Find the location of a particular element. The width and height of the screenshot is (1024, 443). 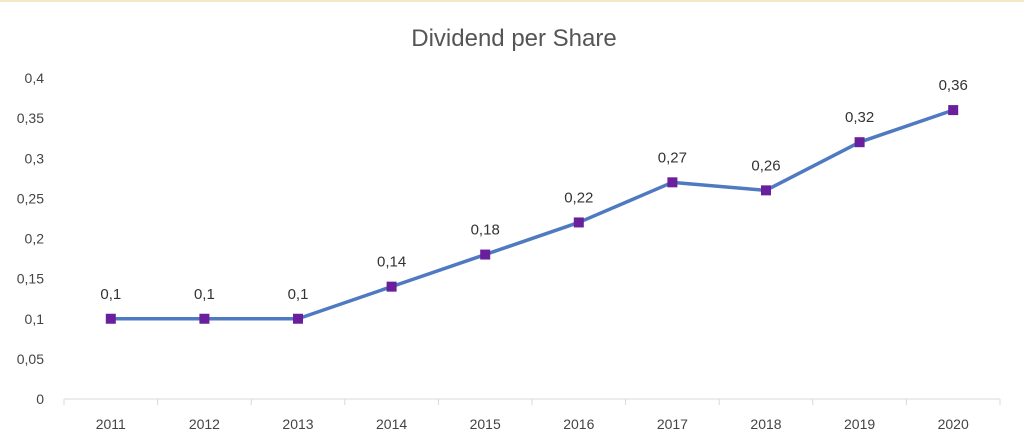

x-tick-label: 2015 is located at coordinates (485, 424).